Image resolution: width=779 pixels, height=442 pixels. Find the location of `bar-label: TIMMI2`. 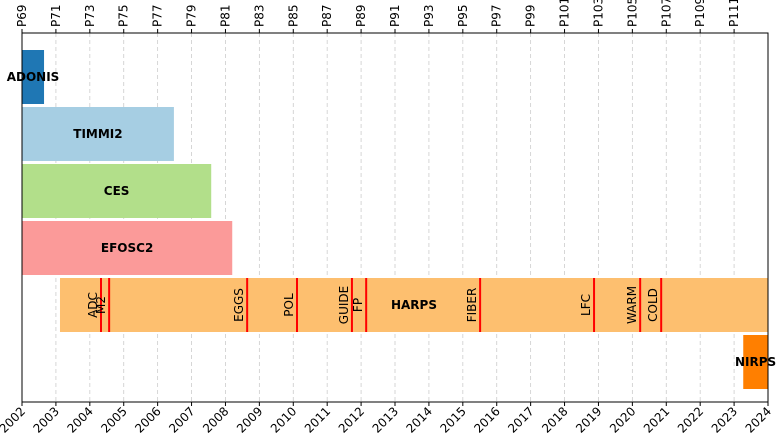

bar-label: TIMMI2 is located at coordinates (97, 134).